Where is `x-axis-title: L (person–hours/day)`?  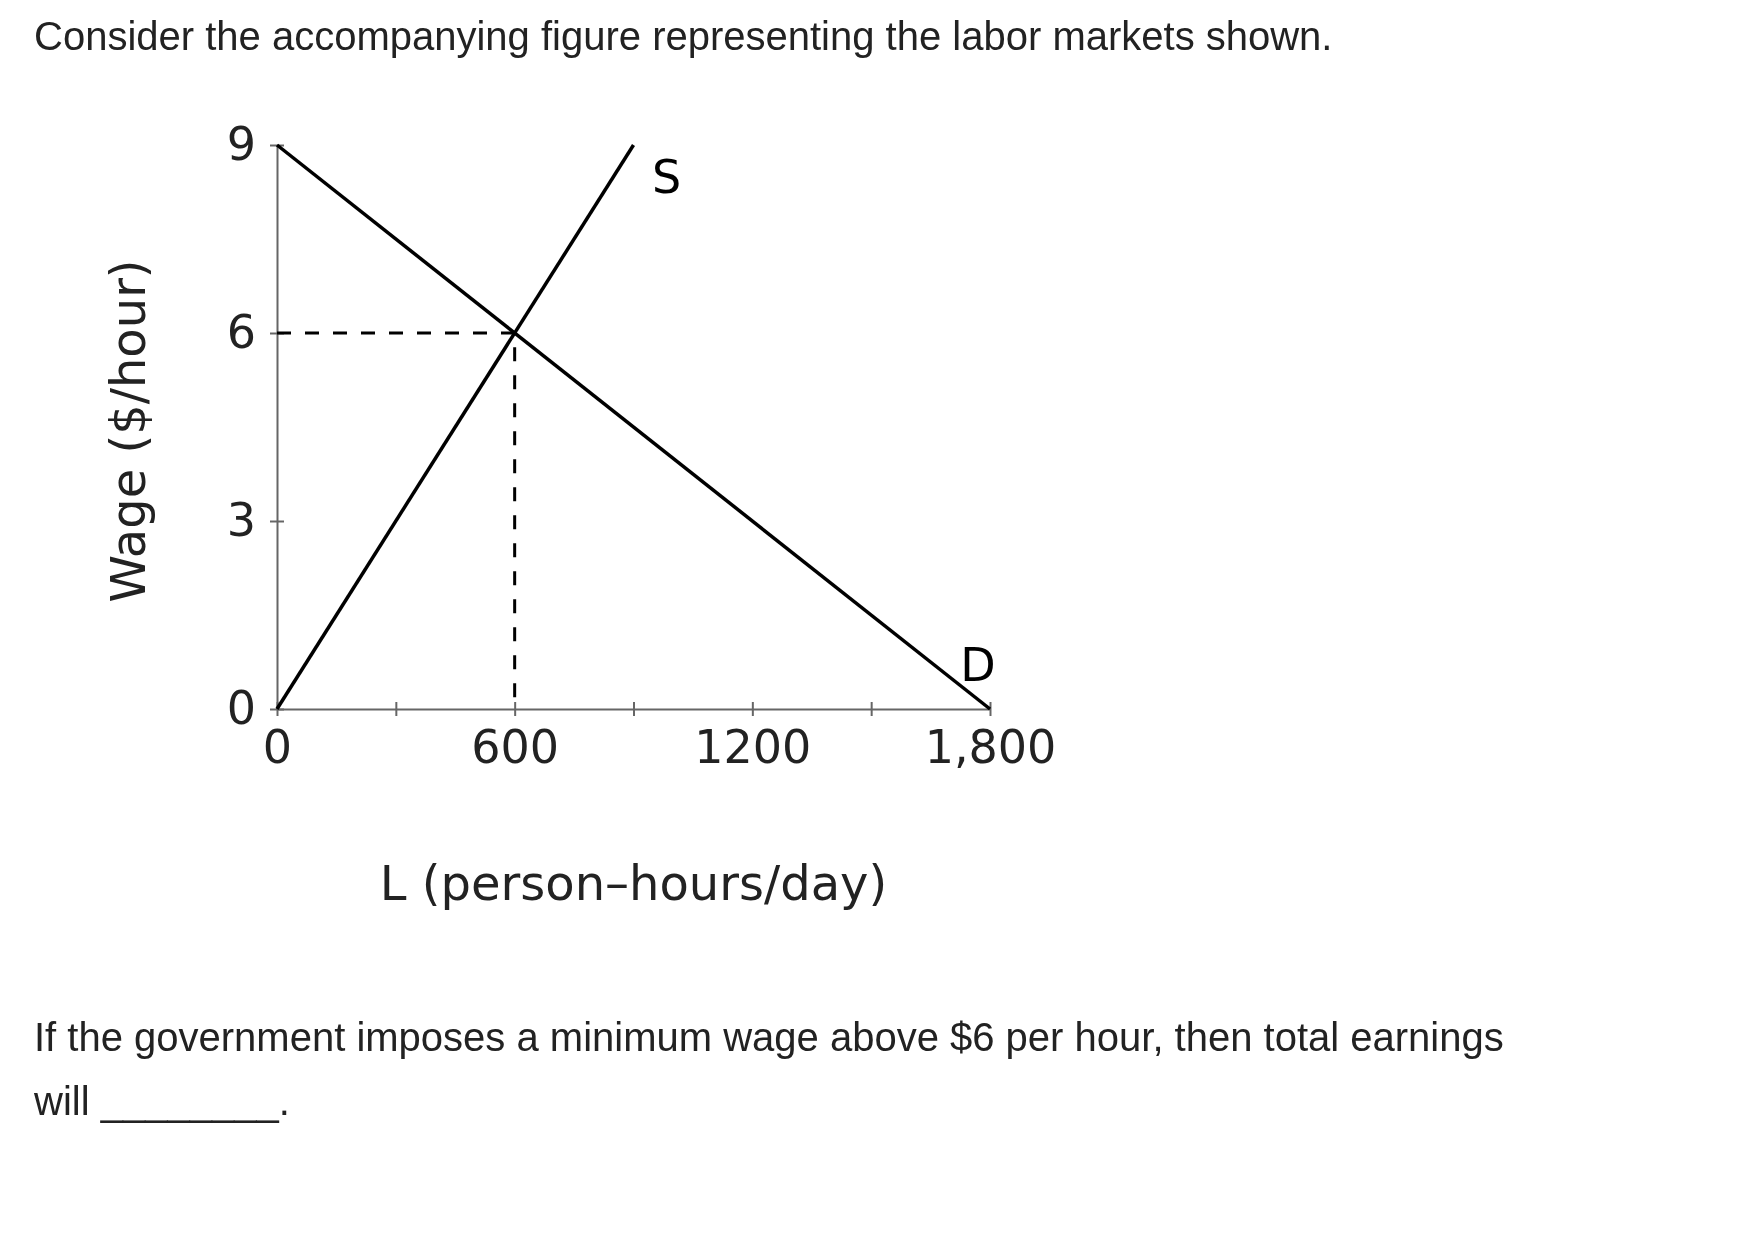
x-axis-title: L (person–hours/day) is located at coordinates (633, 883).